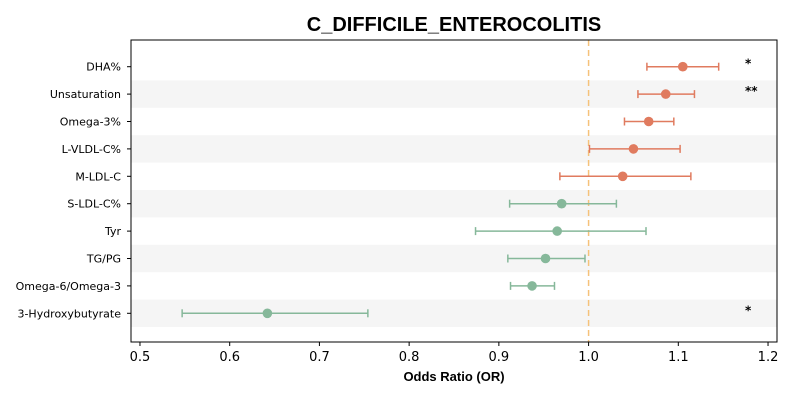 Image resolution: width=800 pixels, height=400 pixels. What do you see at coordinates (768, 357) in the screenshot?
I see `x-tick-label: 1.2` at bounding box center [768, 357].